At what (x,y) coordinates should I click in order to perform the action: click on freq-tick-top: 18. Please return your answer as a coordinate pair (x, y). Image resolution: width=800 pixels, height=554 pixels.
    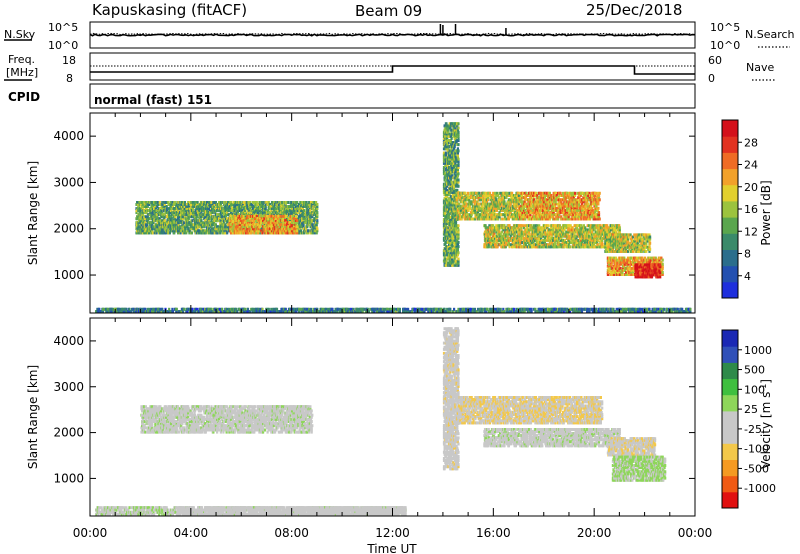
    Looking at the image, I should click on (69, 60).